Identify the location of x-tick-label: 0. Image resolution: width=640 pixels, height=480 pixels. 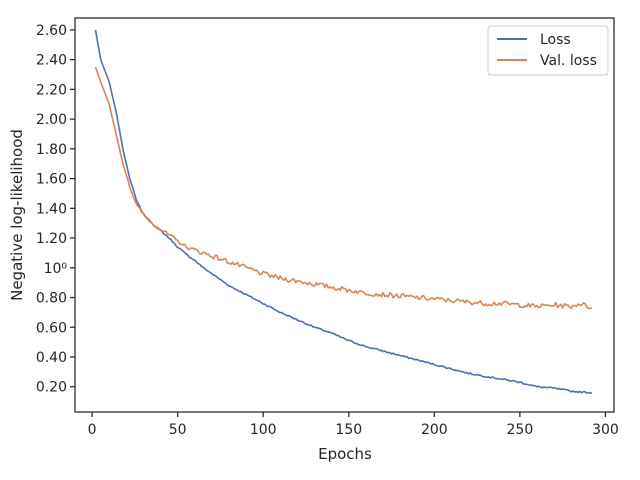
(92, 430).